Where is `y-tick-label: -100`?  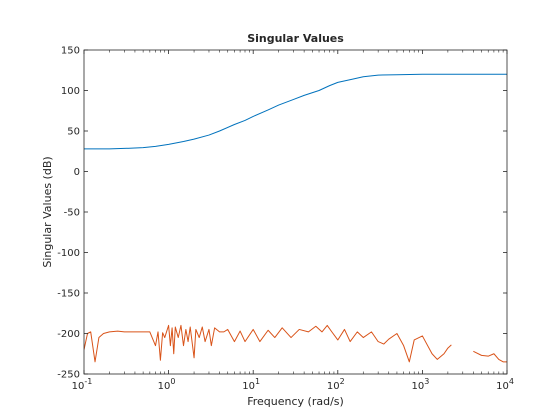
y-tick-label: -100 is located at coordinates (68, 253).